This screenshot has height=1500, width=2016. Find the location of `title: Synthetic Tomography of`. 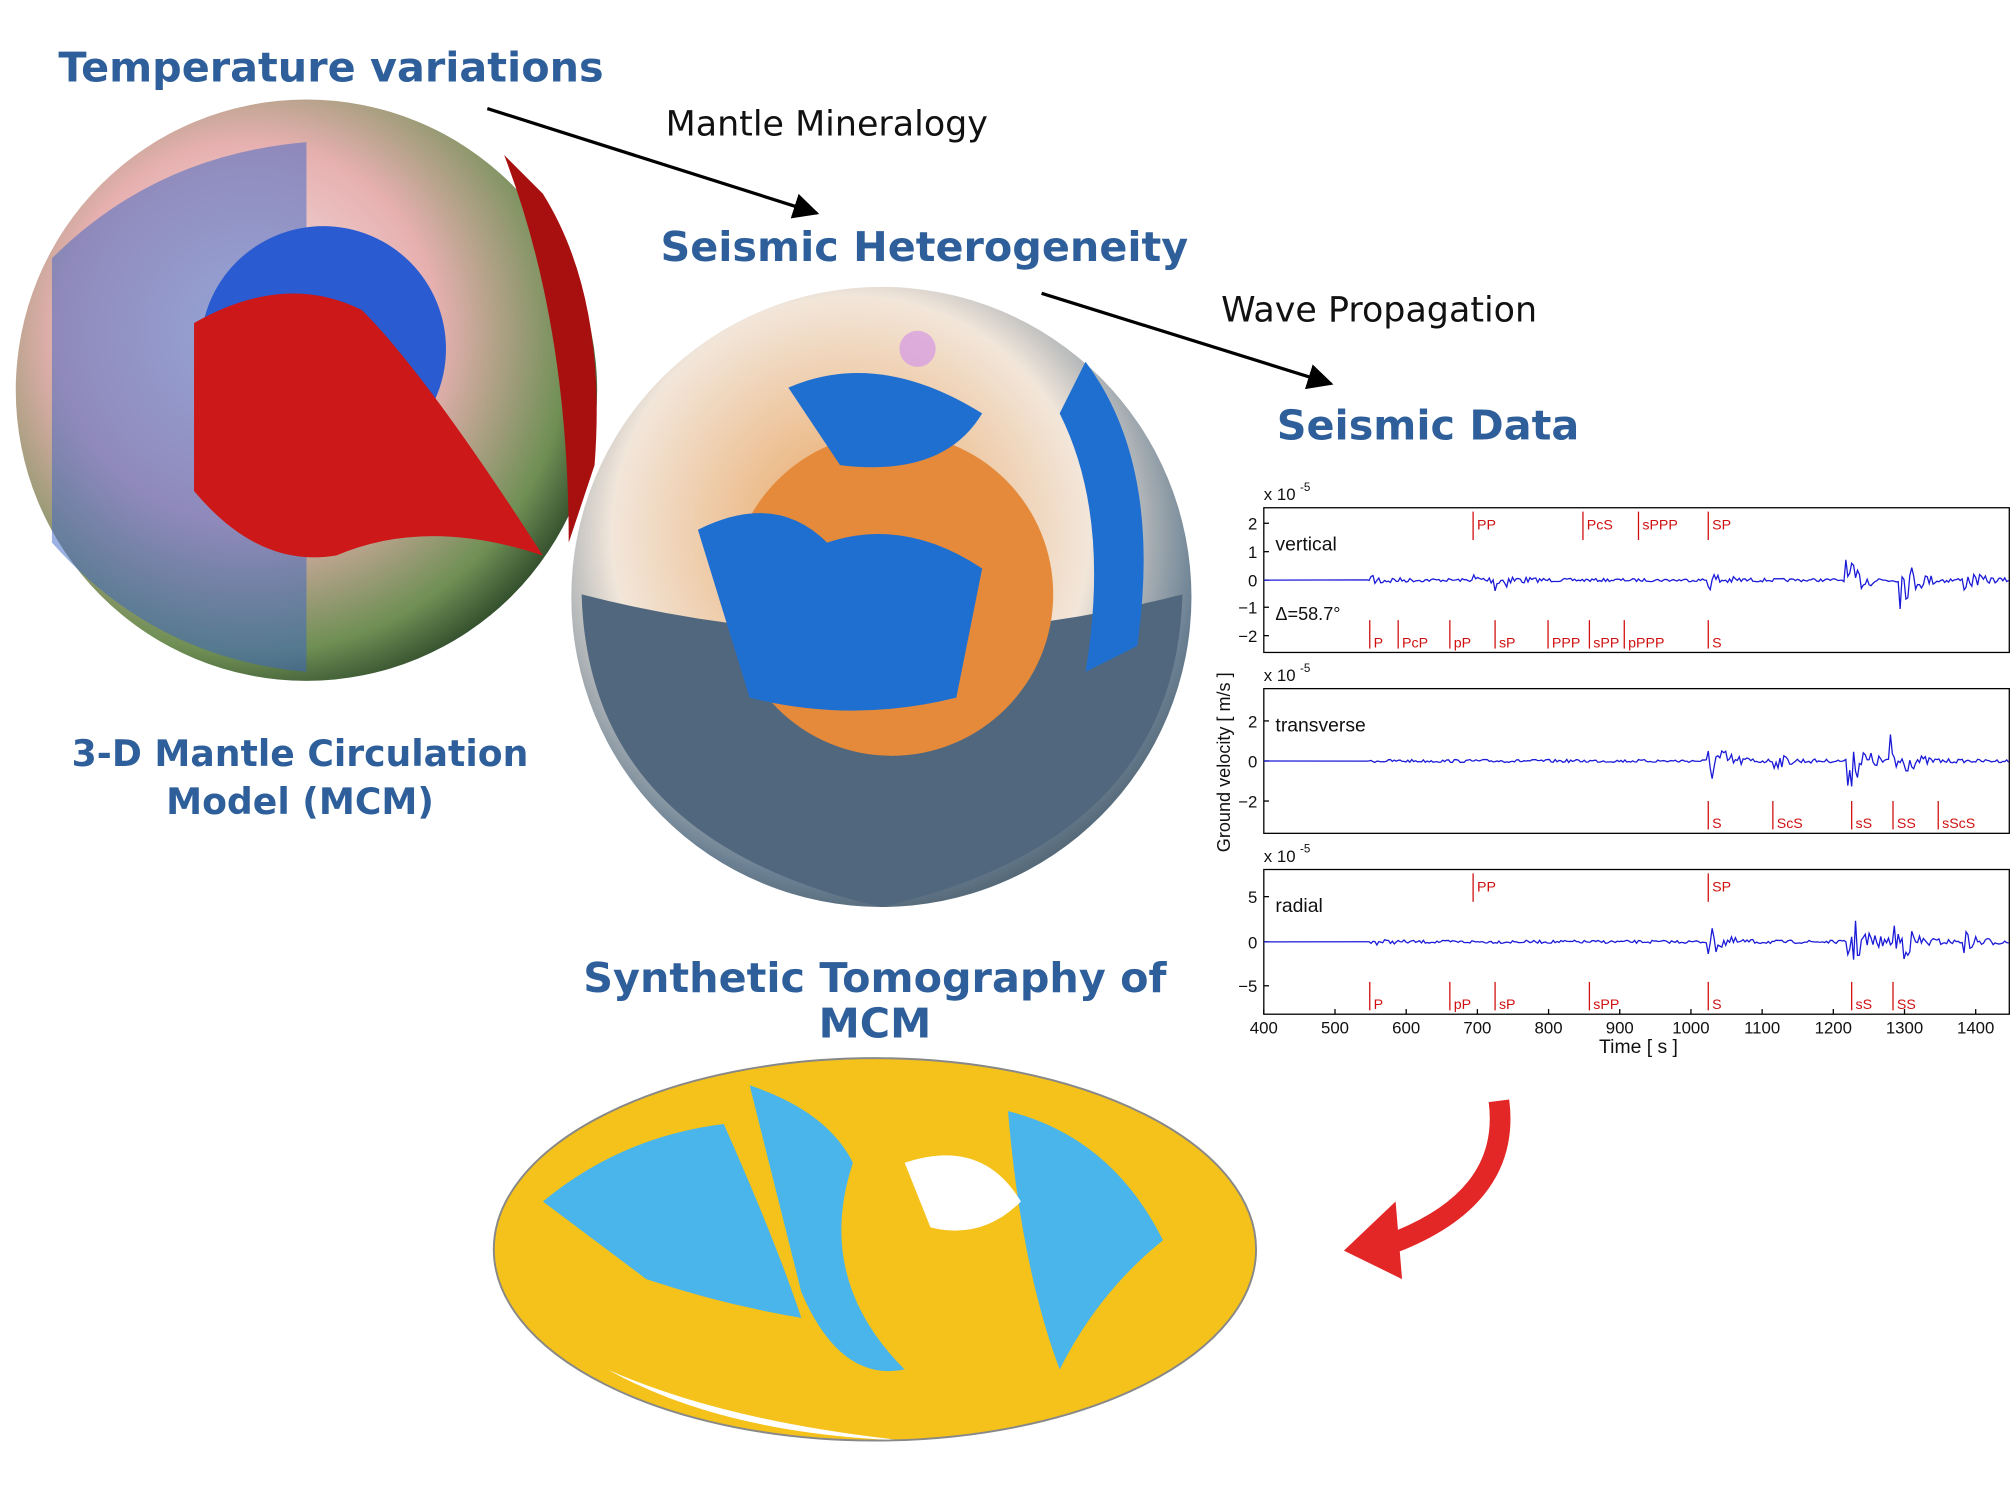

title: Synthetic Tomography of is located at coordinates (875, 978).